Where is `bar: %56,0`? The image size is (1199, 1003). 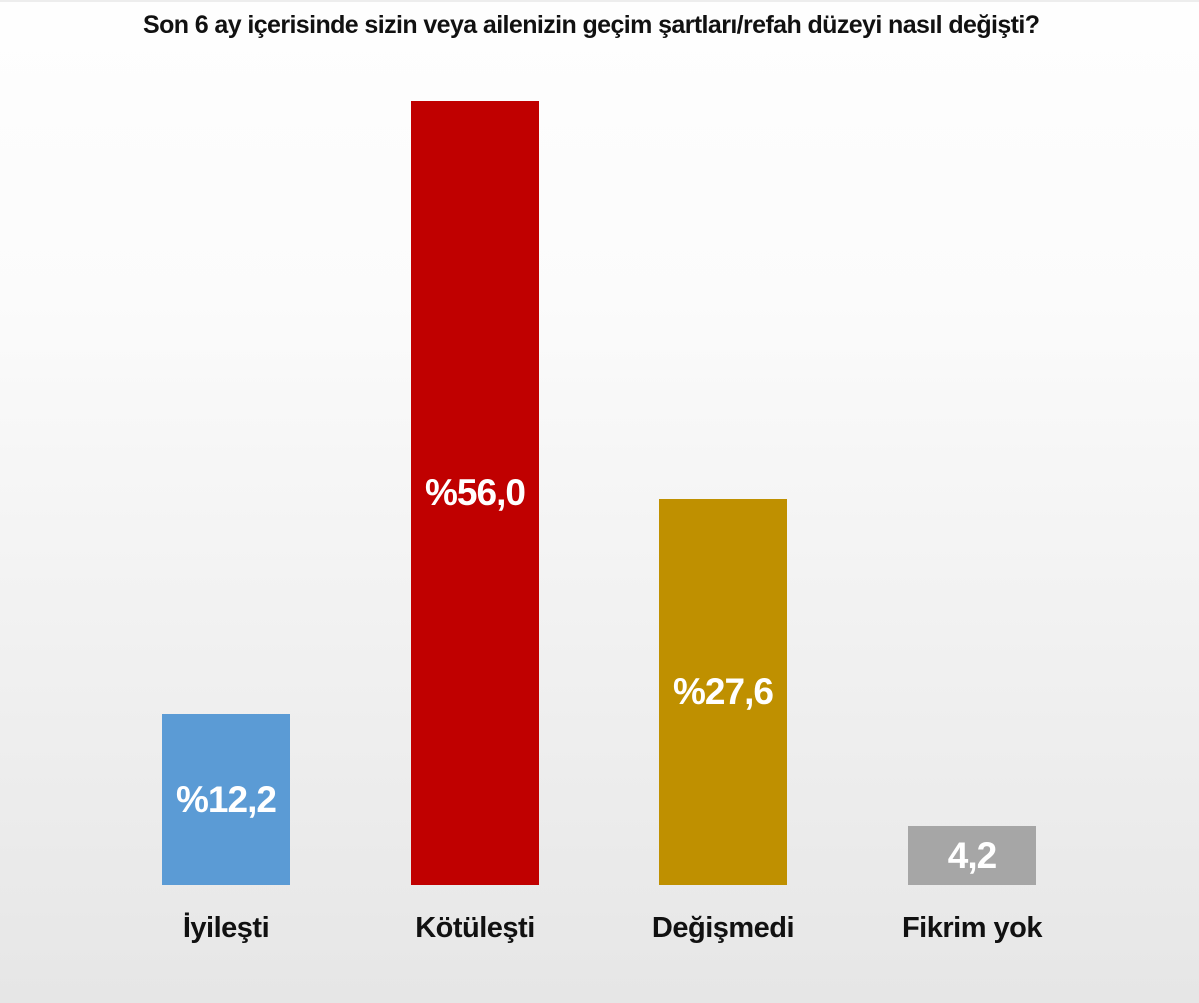
bar: %56,0 is located at coordinates (475, 493).